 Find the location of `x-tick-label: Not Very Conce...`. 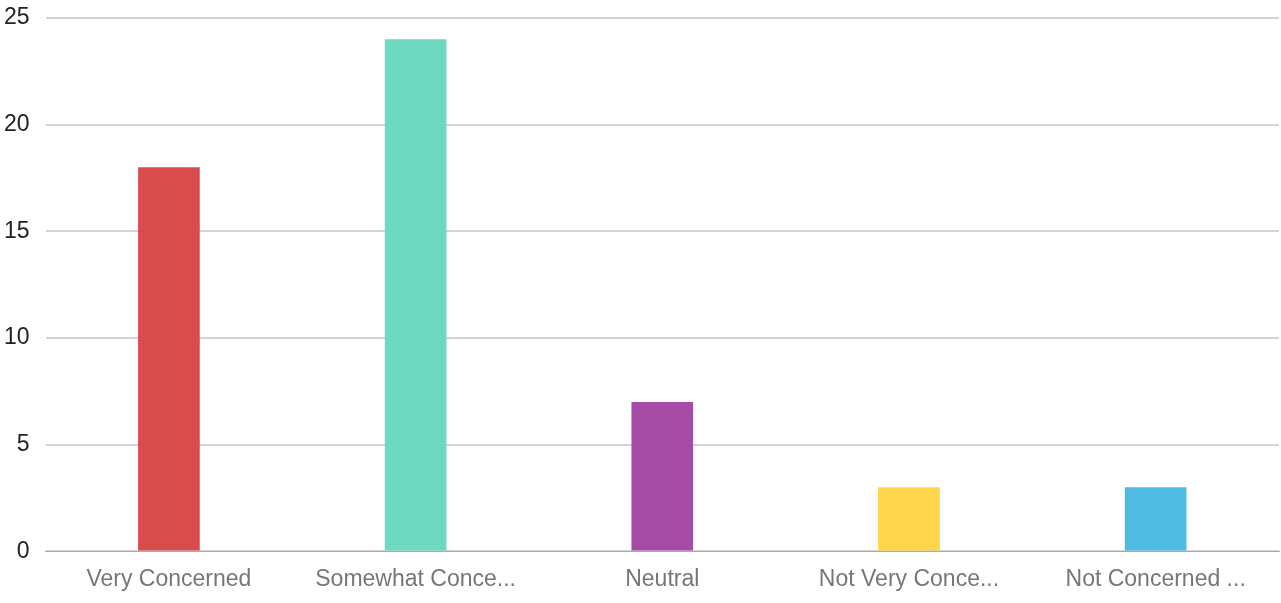

x-tick-label: Not Very Conce... is located at coordinates (909, 577).